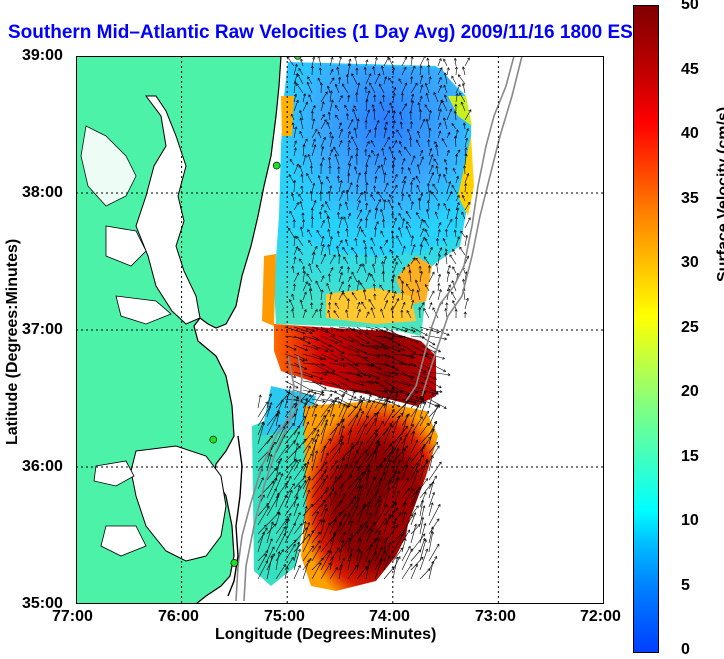 Image resolution: width=724 pixels, height=659 pixels. I want to click on x-axis-label: Longitude (Degrees:Minutes), so click(326, 634).